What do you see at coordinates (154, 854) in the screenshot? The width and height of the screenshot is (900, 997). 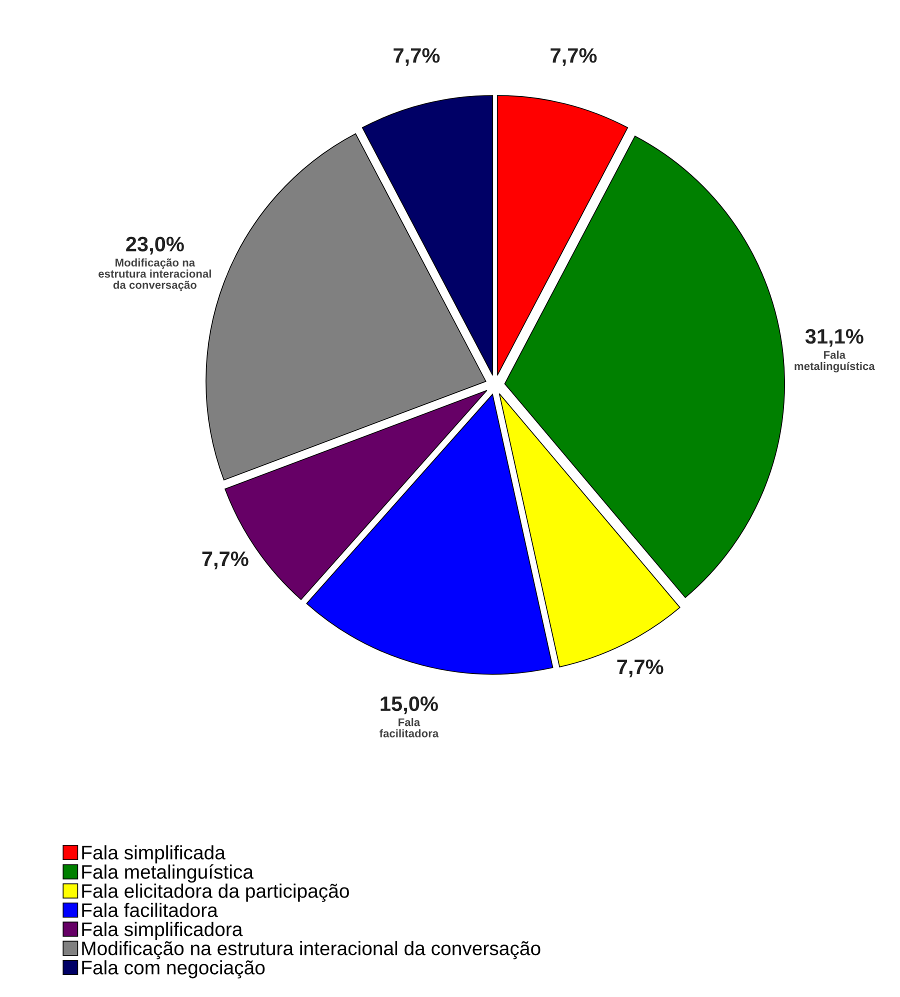 I see `legend-label: Fala simplificada` at bounding box center [154, 854].